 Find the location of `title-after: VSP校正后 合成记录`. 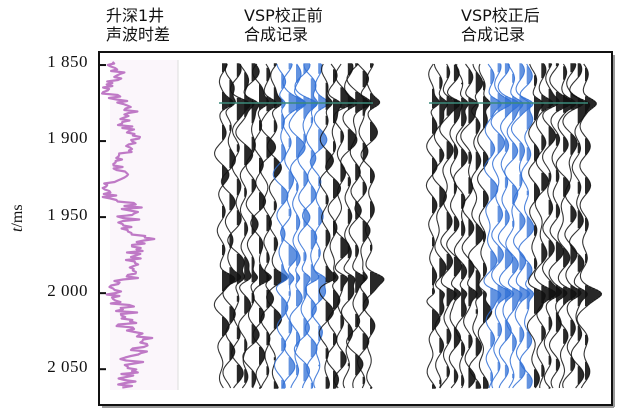

title-after: VSP校正后 合成记录 is located at coordinates (500, 25).